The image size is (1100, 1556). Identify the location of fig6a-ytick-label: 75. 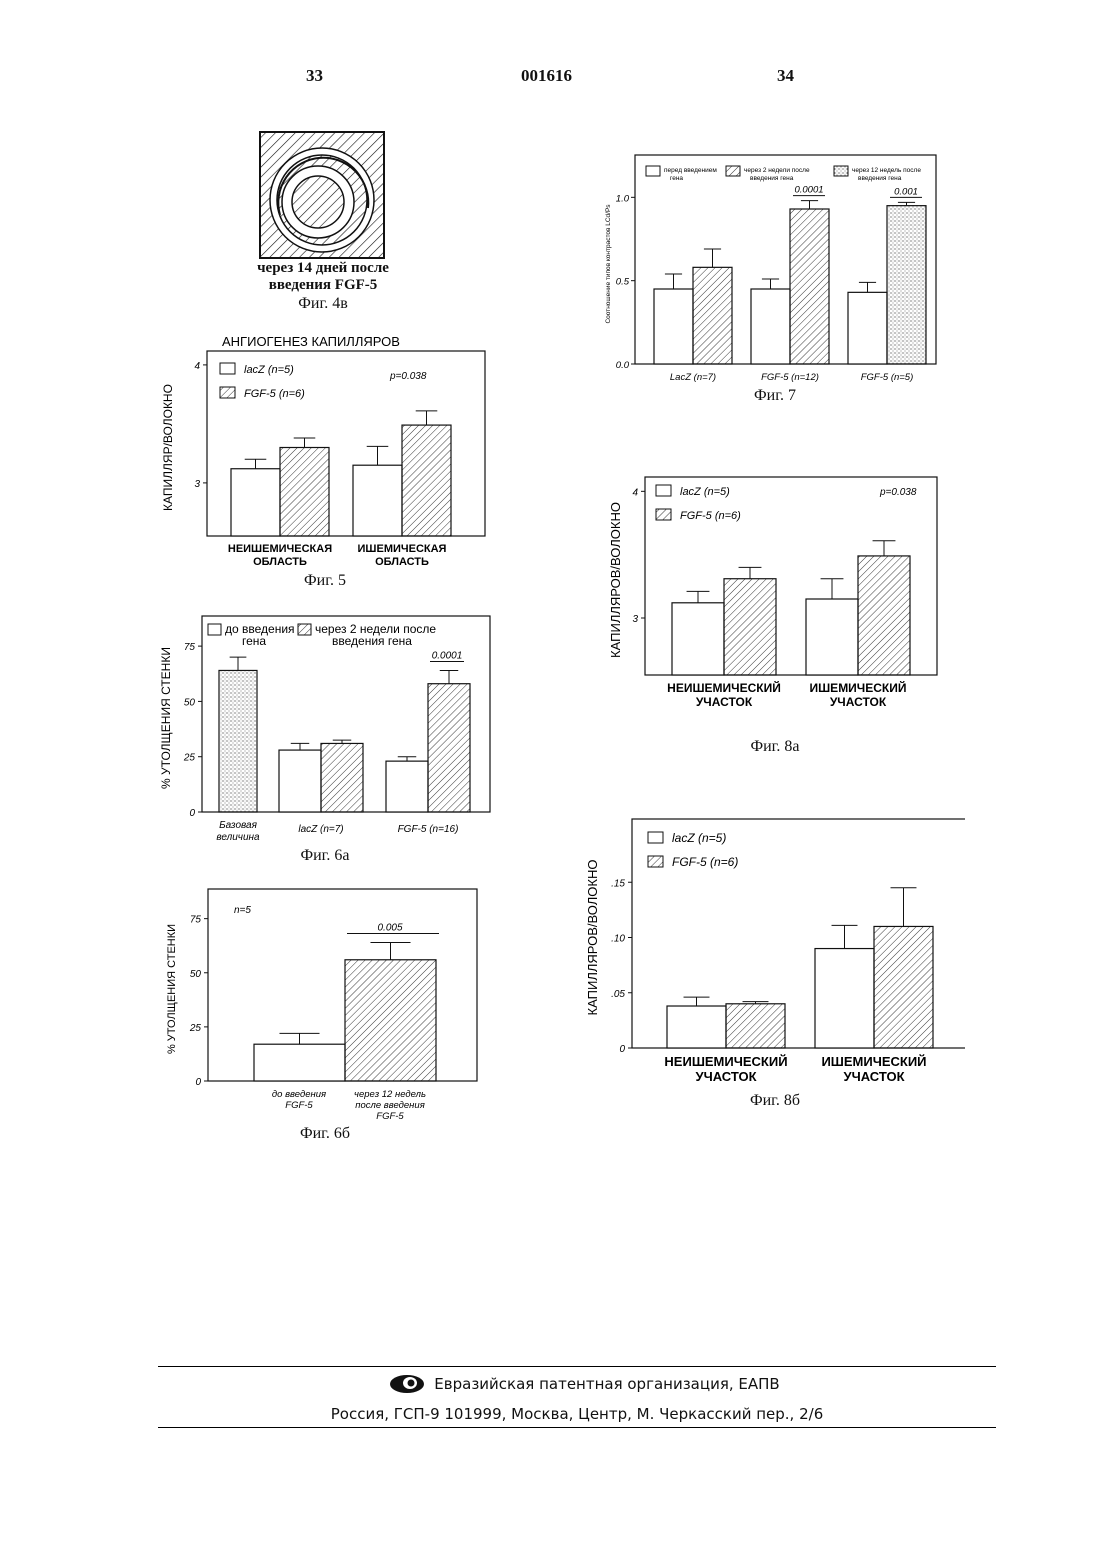
(190, 647).